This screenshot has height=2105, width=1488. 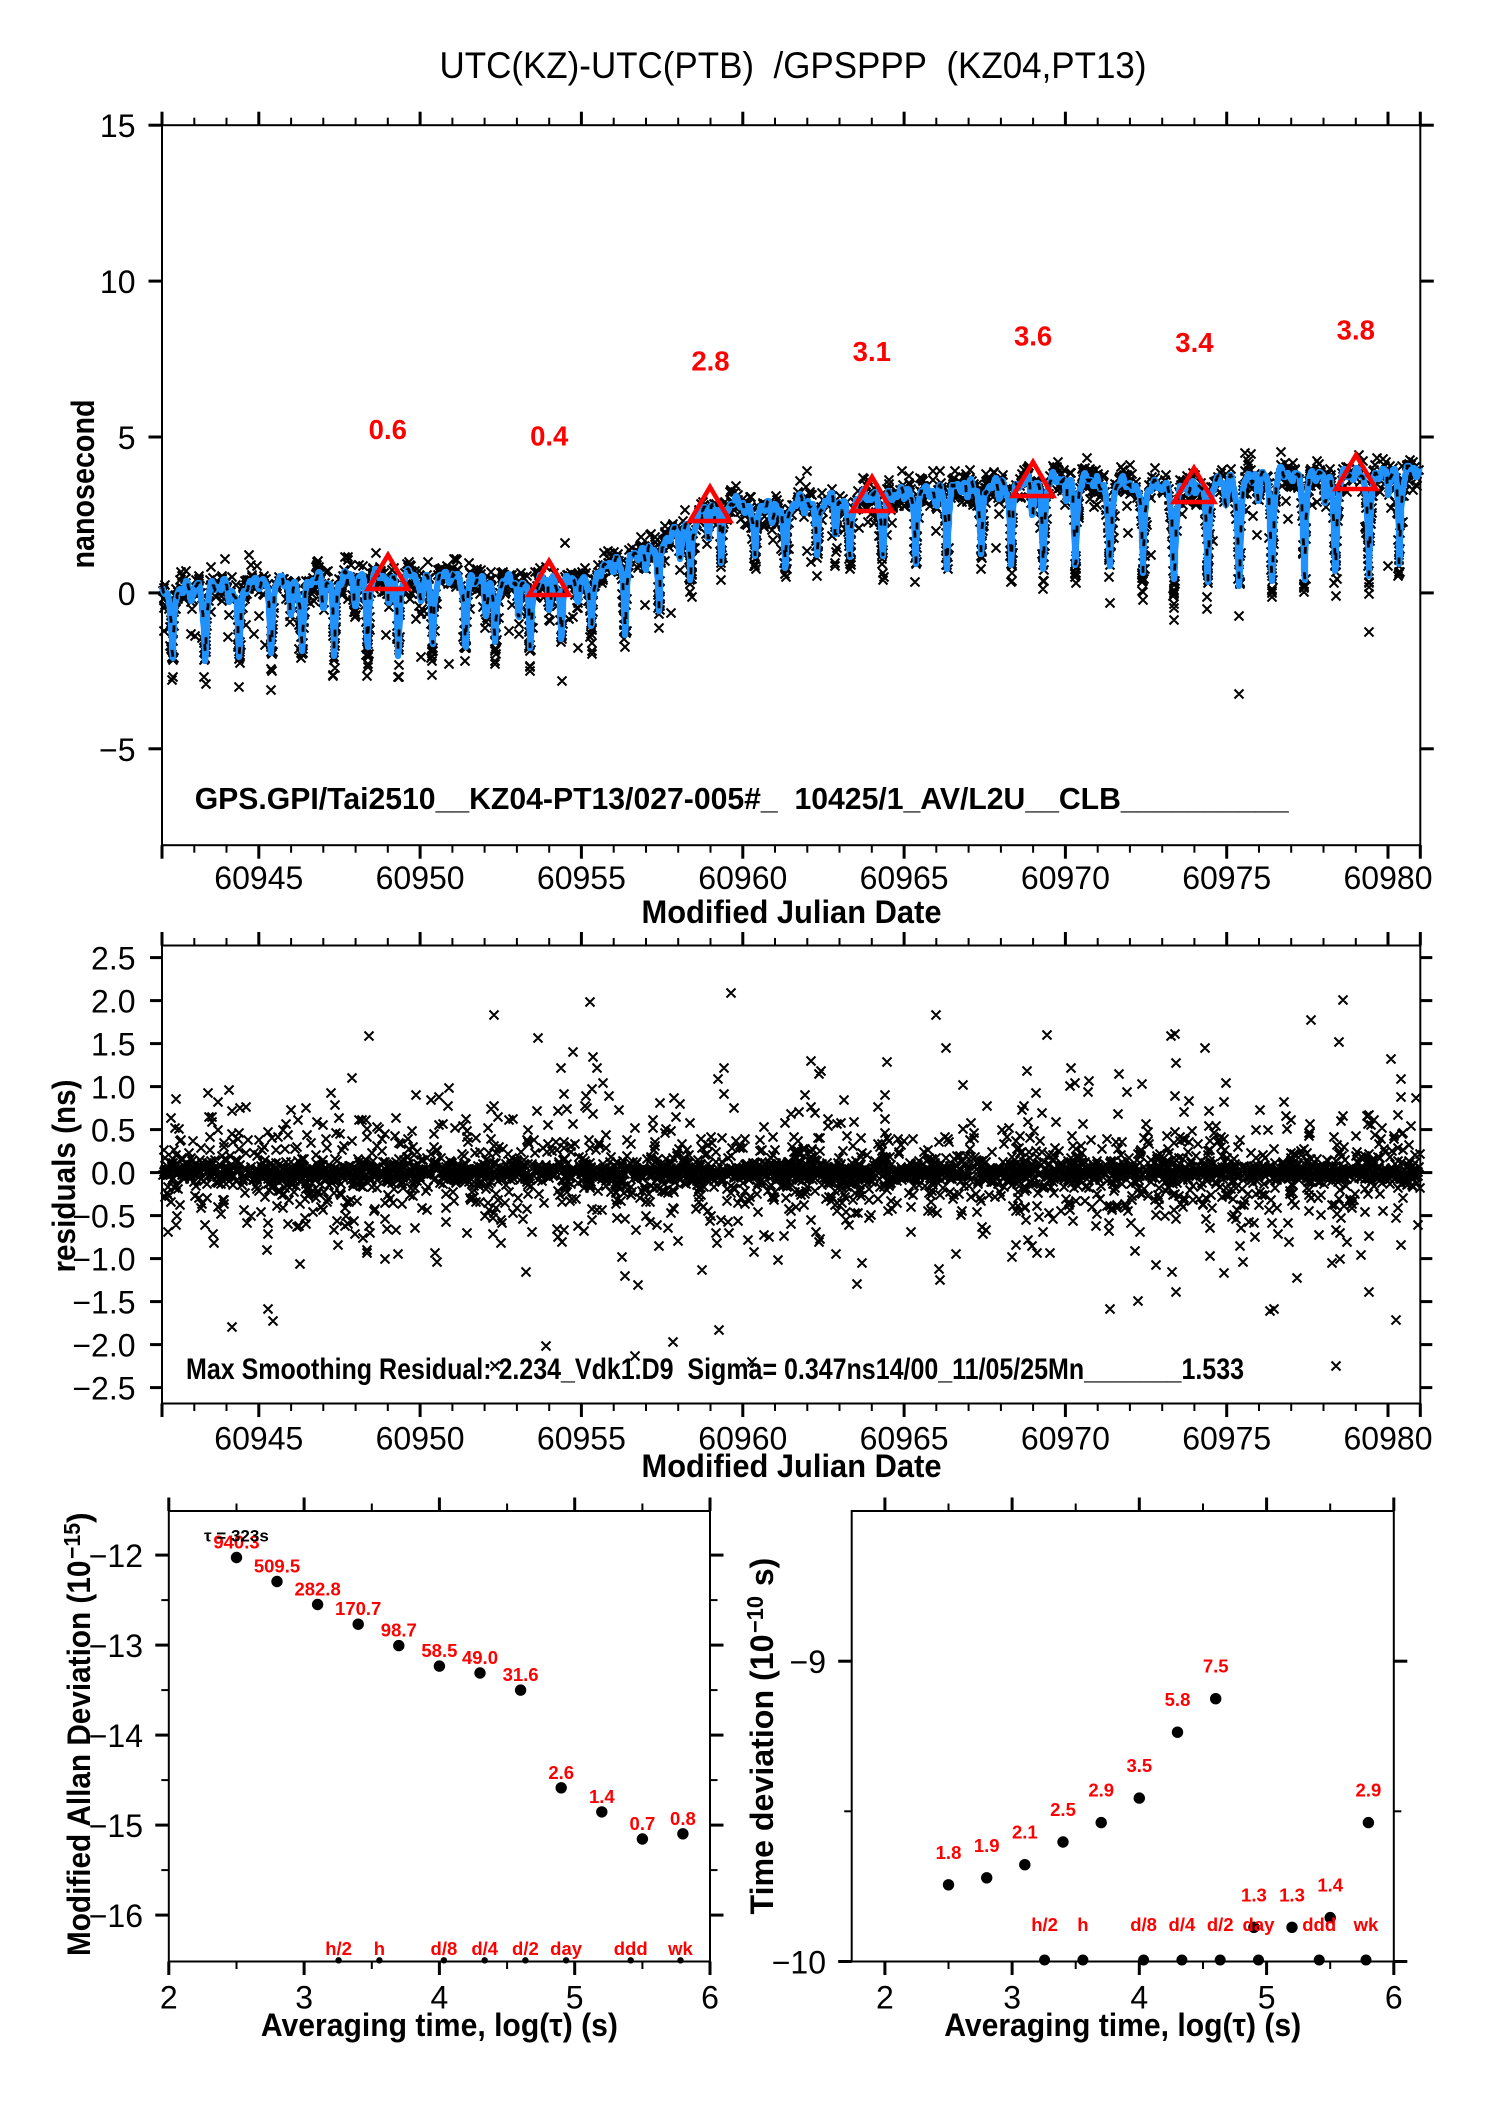 I want to click on svg-text: 1.5, so click(x=113, y=1045).